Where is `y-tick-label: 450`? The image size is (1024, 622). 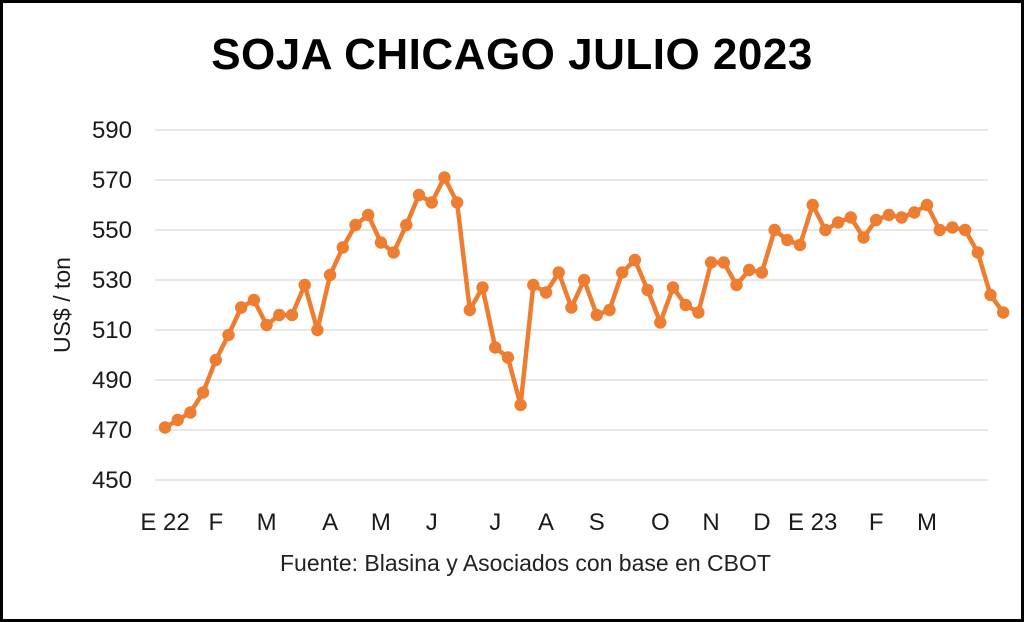
y-tick-label: 450 is located at coordinates (112, 480).